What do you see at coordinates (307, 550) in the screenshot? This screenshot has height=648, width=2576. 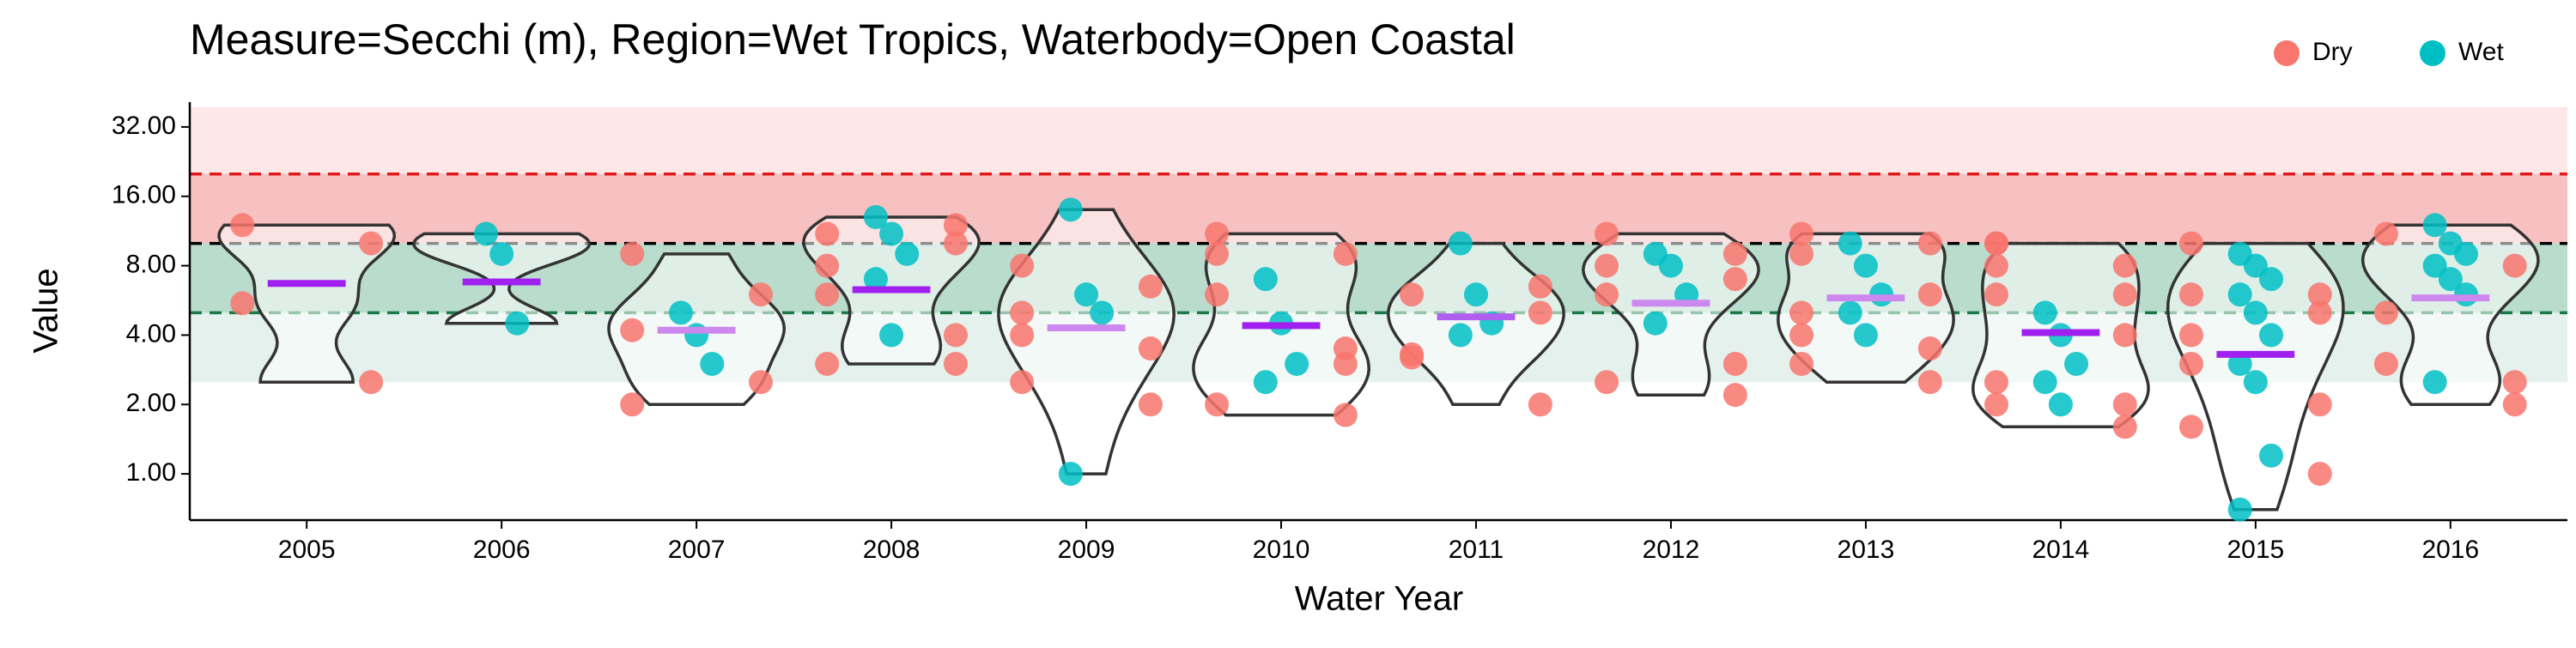 I see `x-tick-label: 2005` at bounding box center [307, 550].